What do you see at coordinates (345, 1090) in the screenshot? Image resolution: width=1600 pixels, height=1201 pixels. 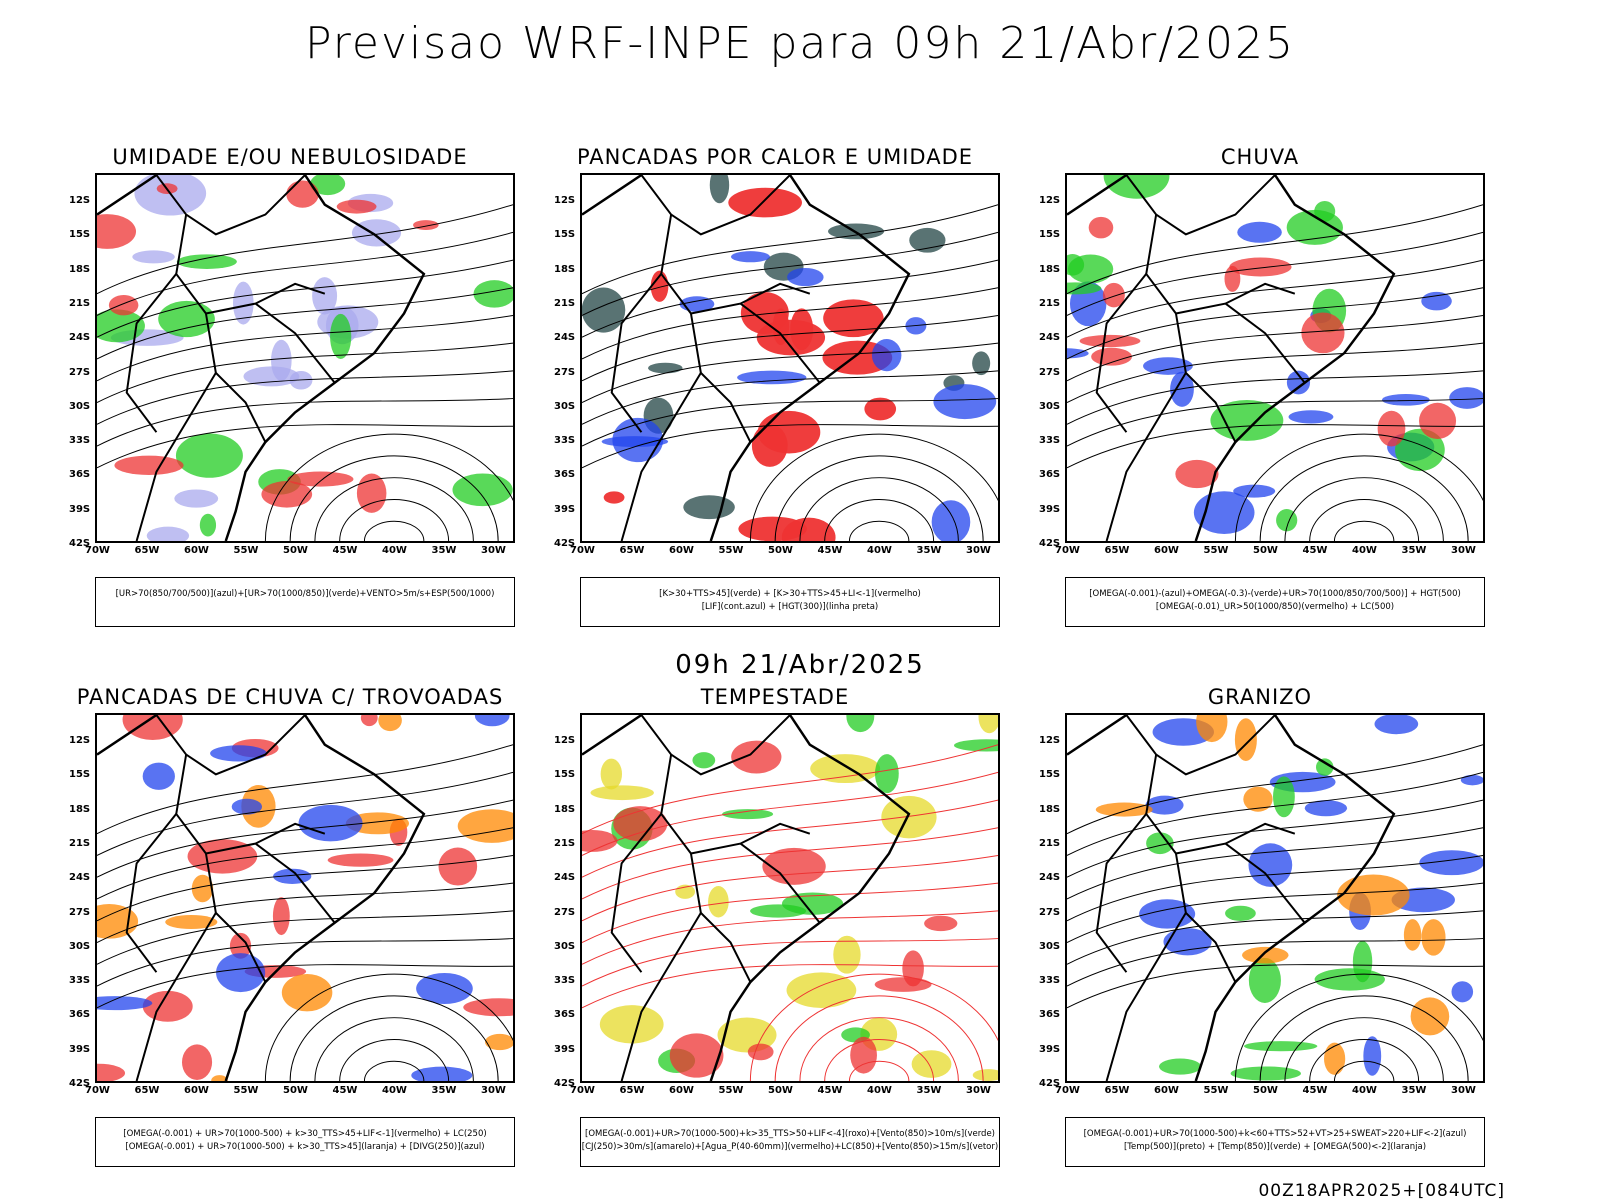 I see `lon-tick-label: 45W` at bounding box center [345, 1090].